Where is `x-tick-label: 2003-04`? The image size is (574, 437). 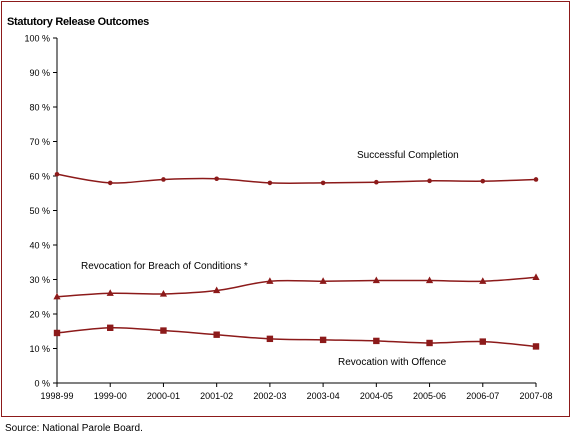
x-tick-label: 2003-04 is located at coordinates (323, 396).